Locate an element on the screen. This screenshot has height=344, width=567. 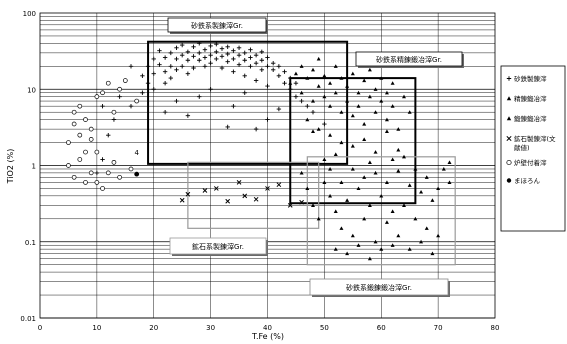
y-tick-label: 0.1 is located at coordinates (30, 243).